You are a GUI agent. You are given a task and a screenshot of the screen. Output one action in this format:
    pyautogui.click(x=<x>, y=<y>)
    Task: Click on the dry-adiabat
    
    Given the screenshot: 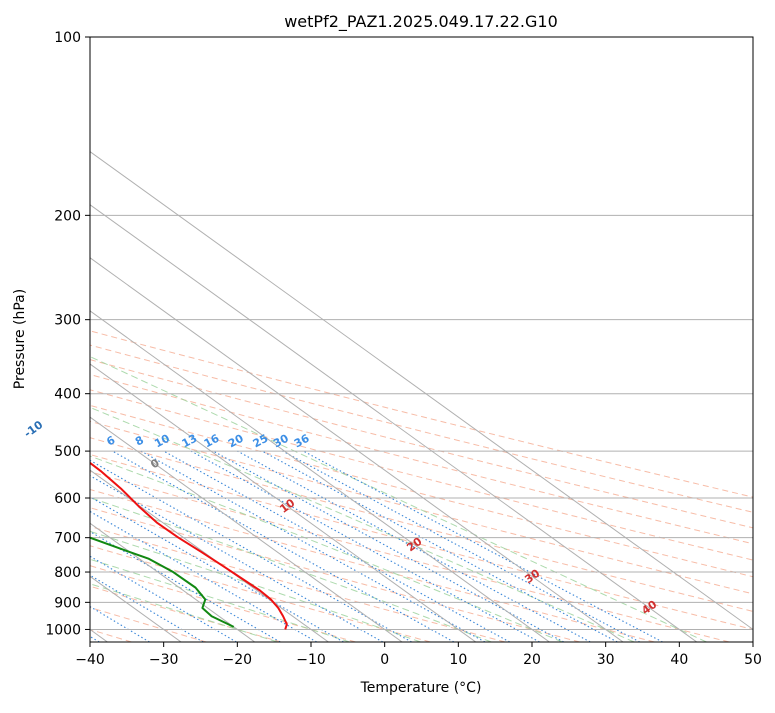 What is the action you would take?
    pyautogui.click(x=335, y=574)
    